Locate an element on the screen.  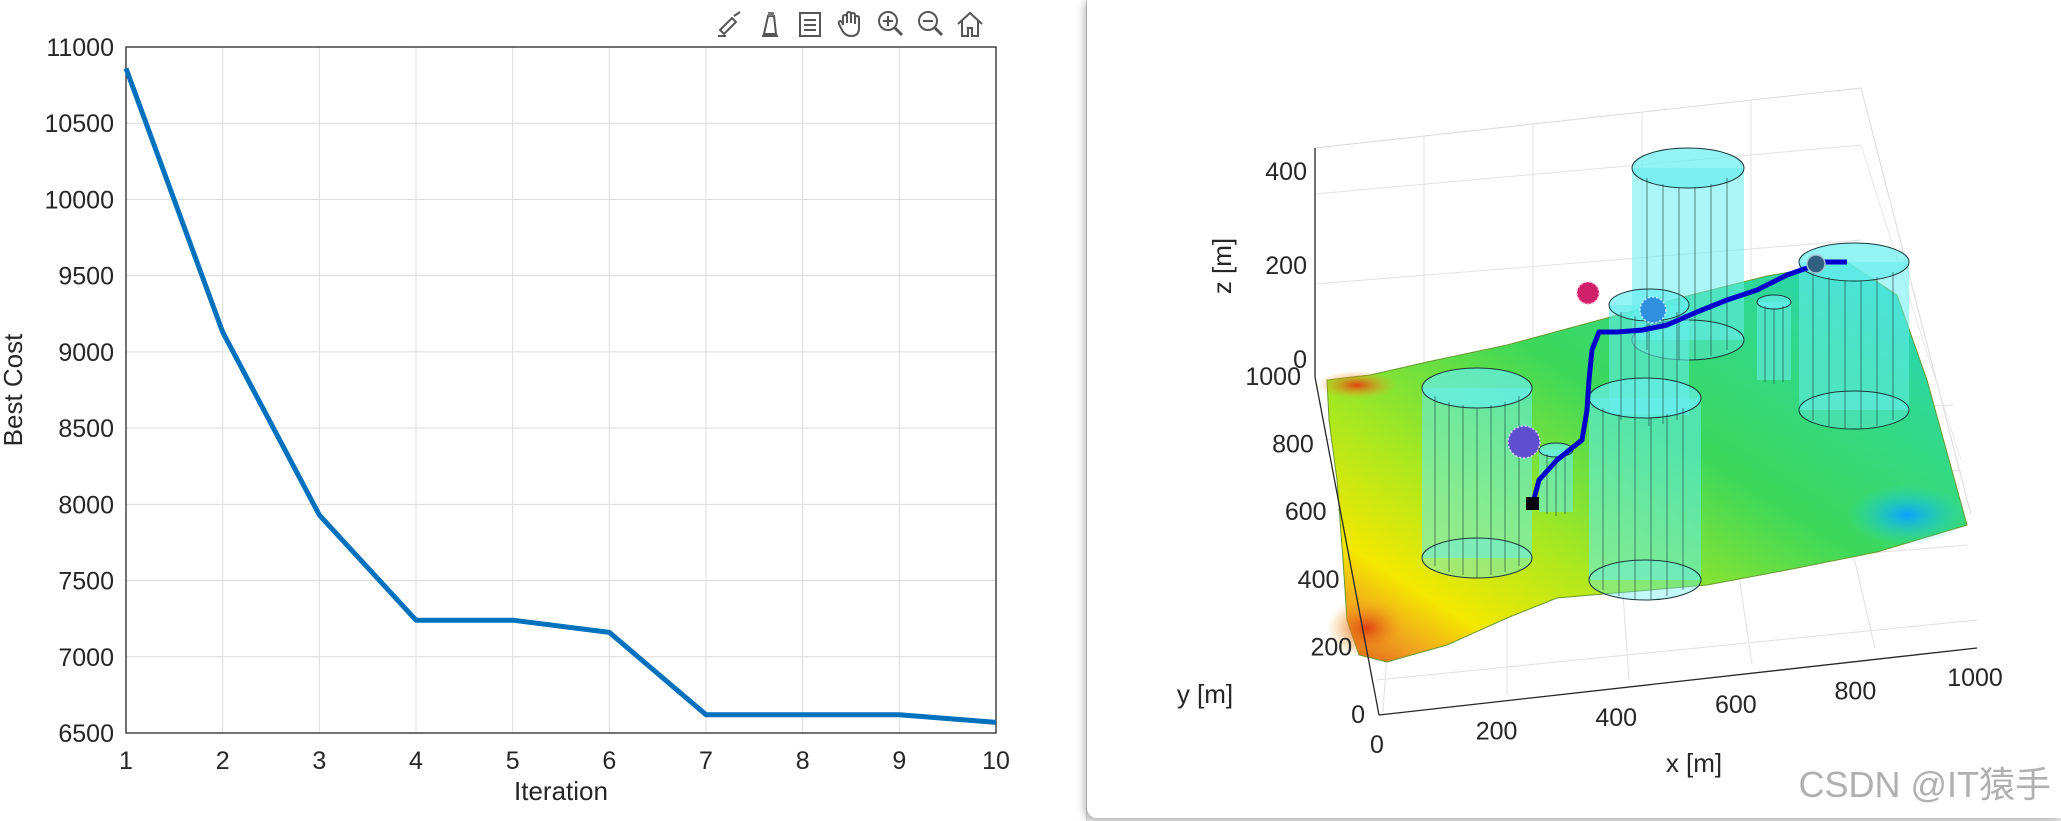
y-tick-label: 8500 is located at coordinates (86, 429).